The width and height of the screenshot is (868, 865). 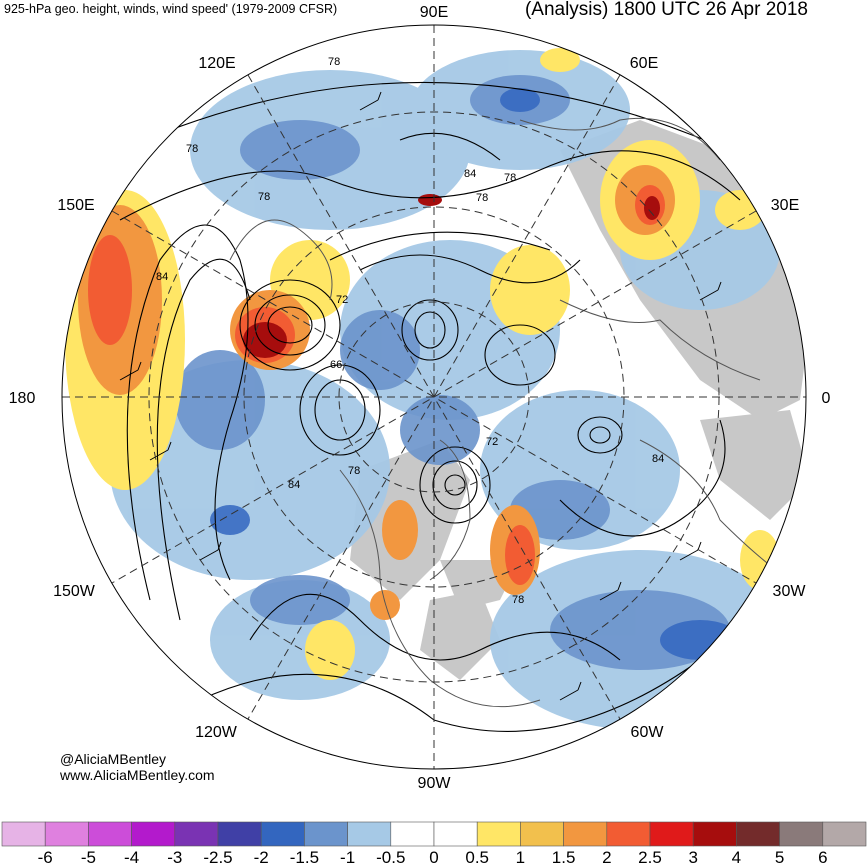 I want to click on colorbar: -6 -5 -4 -3 -2.5 -2 -1.5 -1 -0.5 0 0.5 1 1.5 2 2.5 3 4 5 6, so click(x=434, y=843).